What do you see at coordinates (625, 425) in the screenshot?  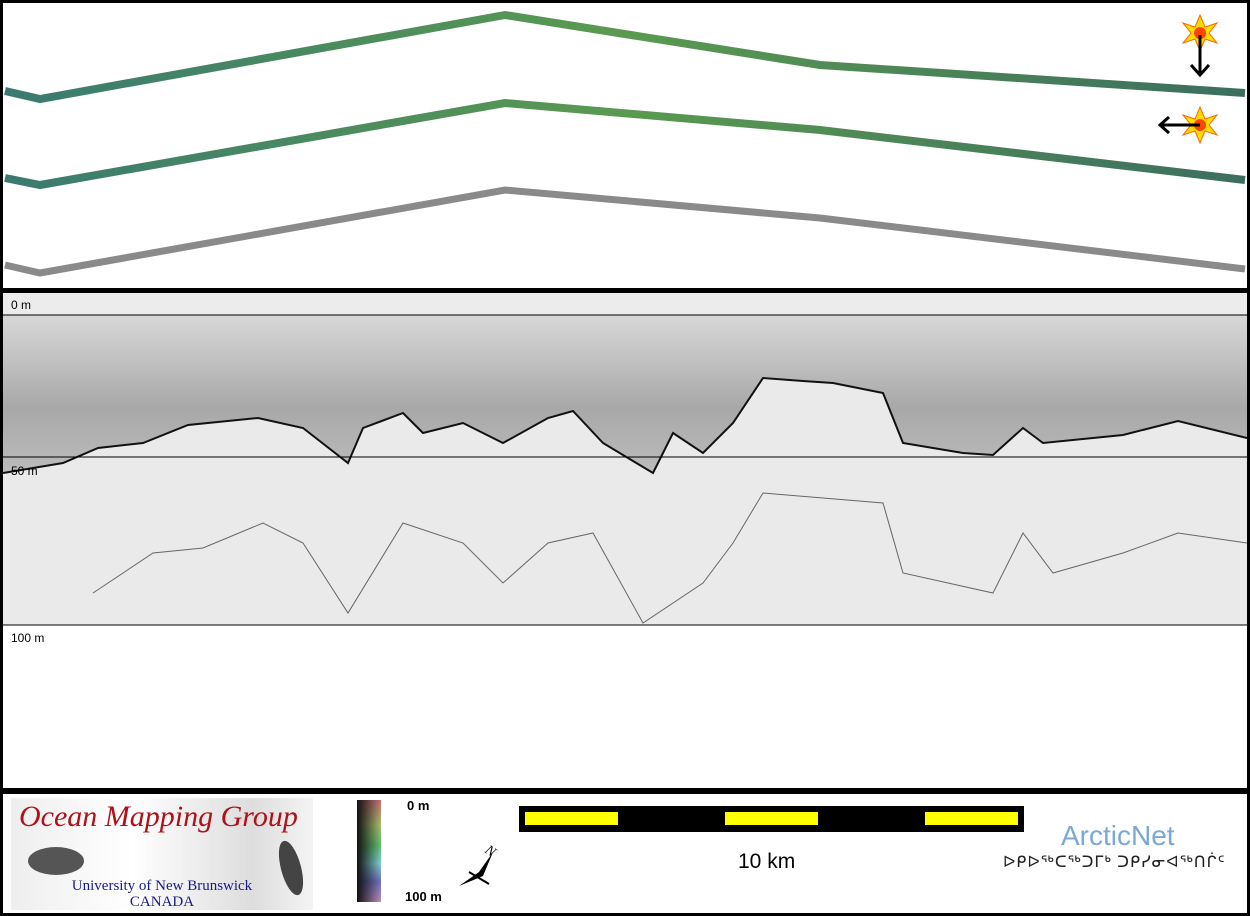 I see `seabed-reflector` at bounding box center [625, 425].